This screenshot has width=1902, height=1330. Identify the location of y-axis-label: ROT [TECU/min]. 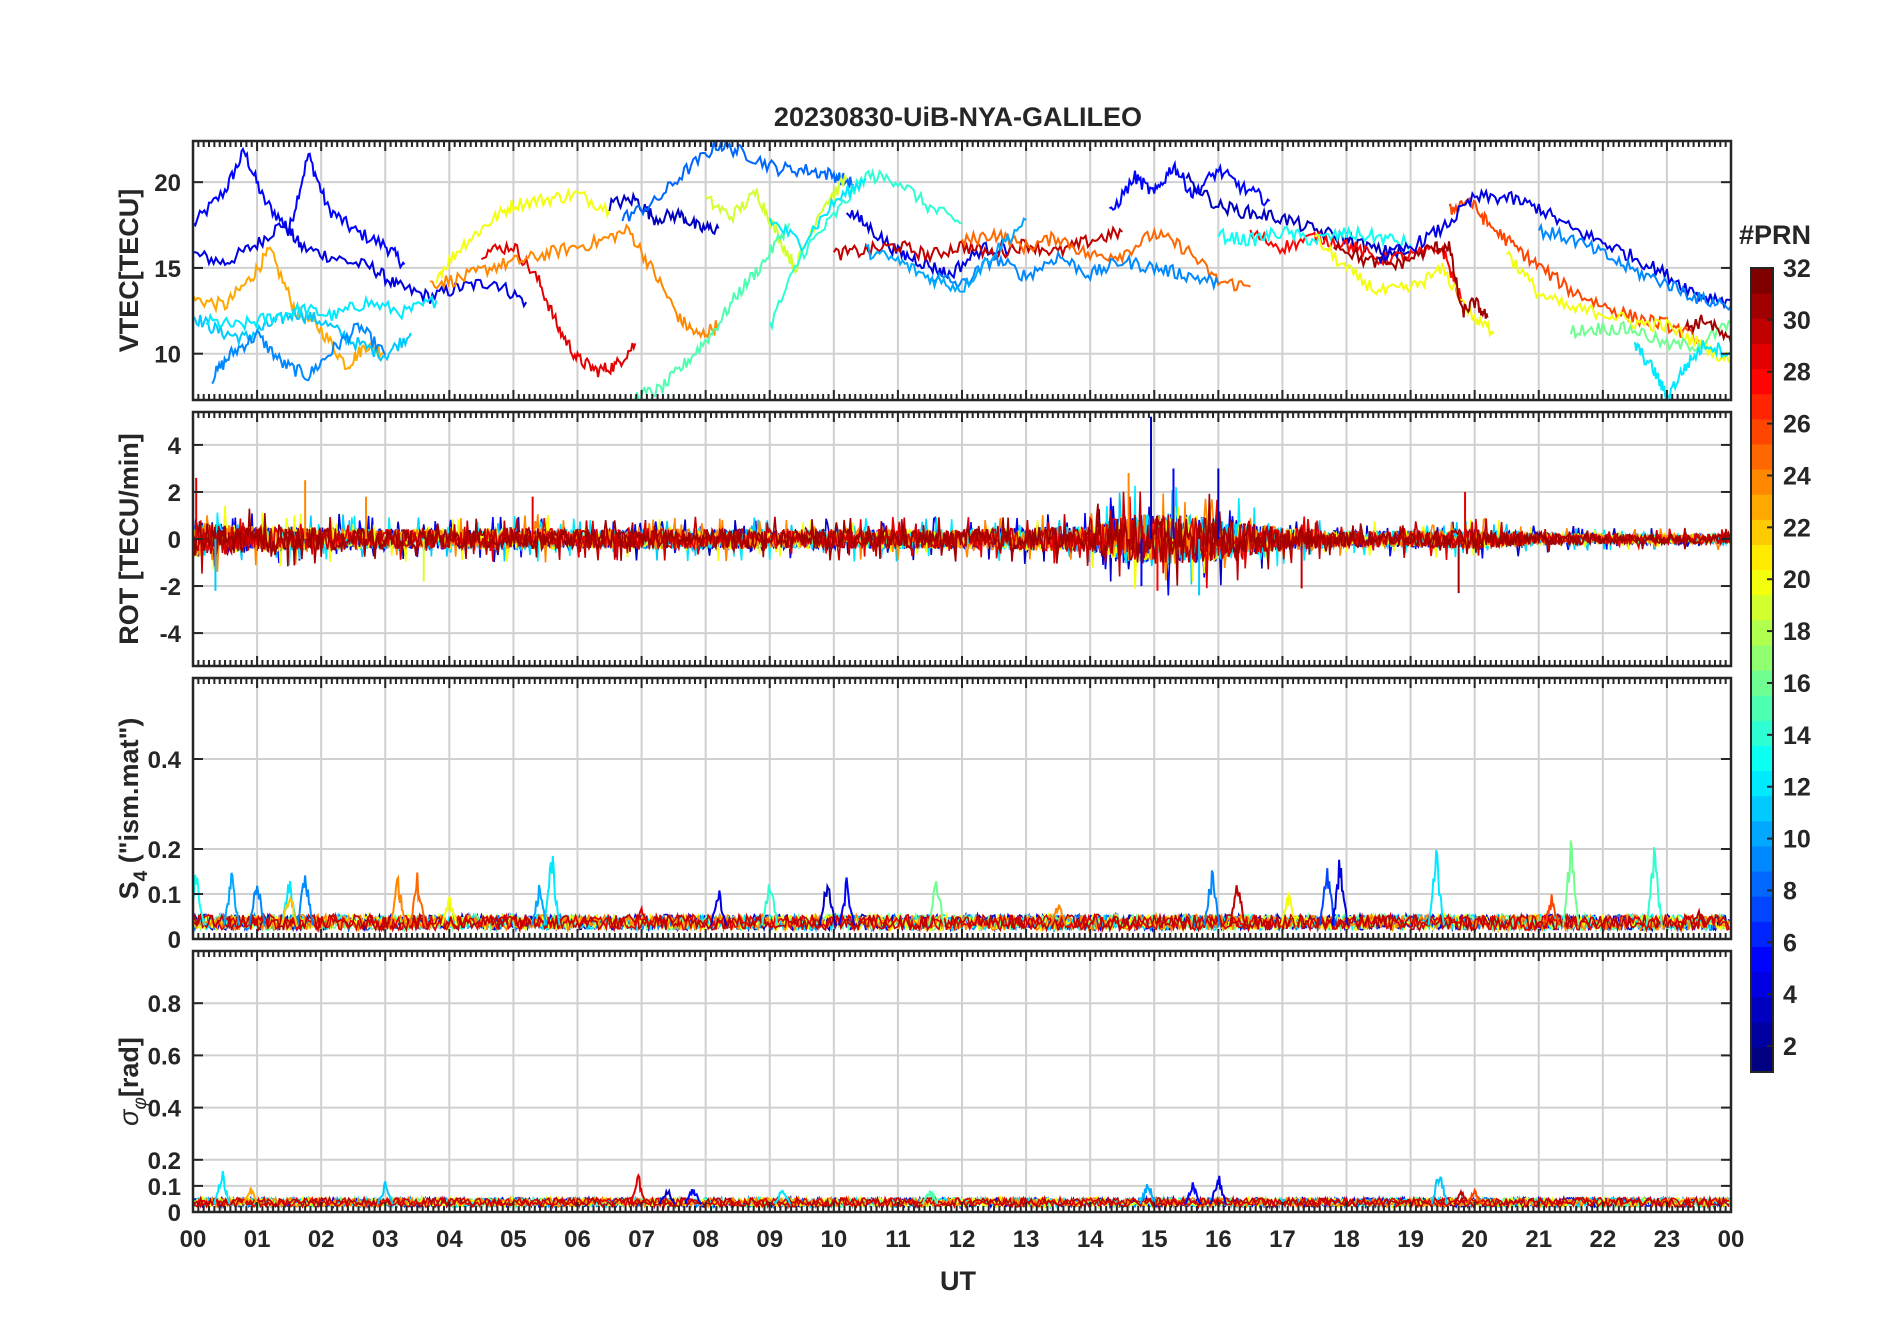
(129, 538).